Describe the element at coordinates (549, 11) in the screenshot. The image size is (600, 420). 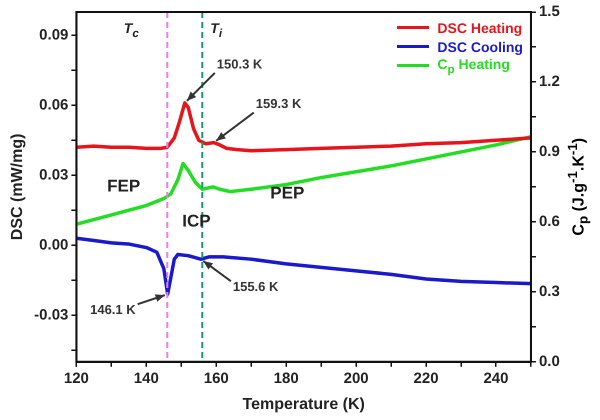
I see `y2-tick-label: 1.5` at that location.